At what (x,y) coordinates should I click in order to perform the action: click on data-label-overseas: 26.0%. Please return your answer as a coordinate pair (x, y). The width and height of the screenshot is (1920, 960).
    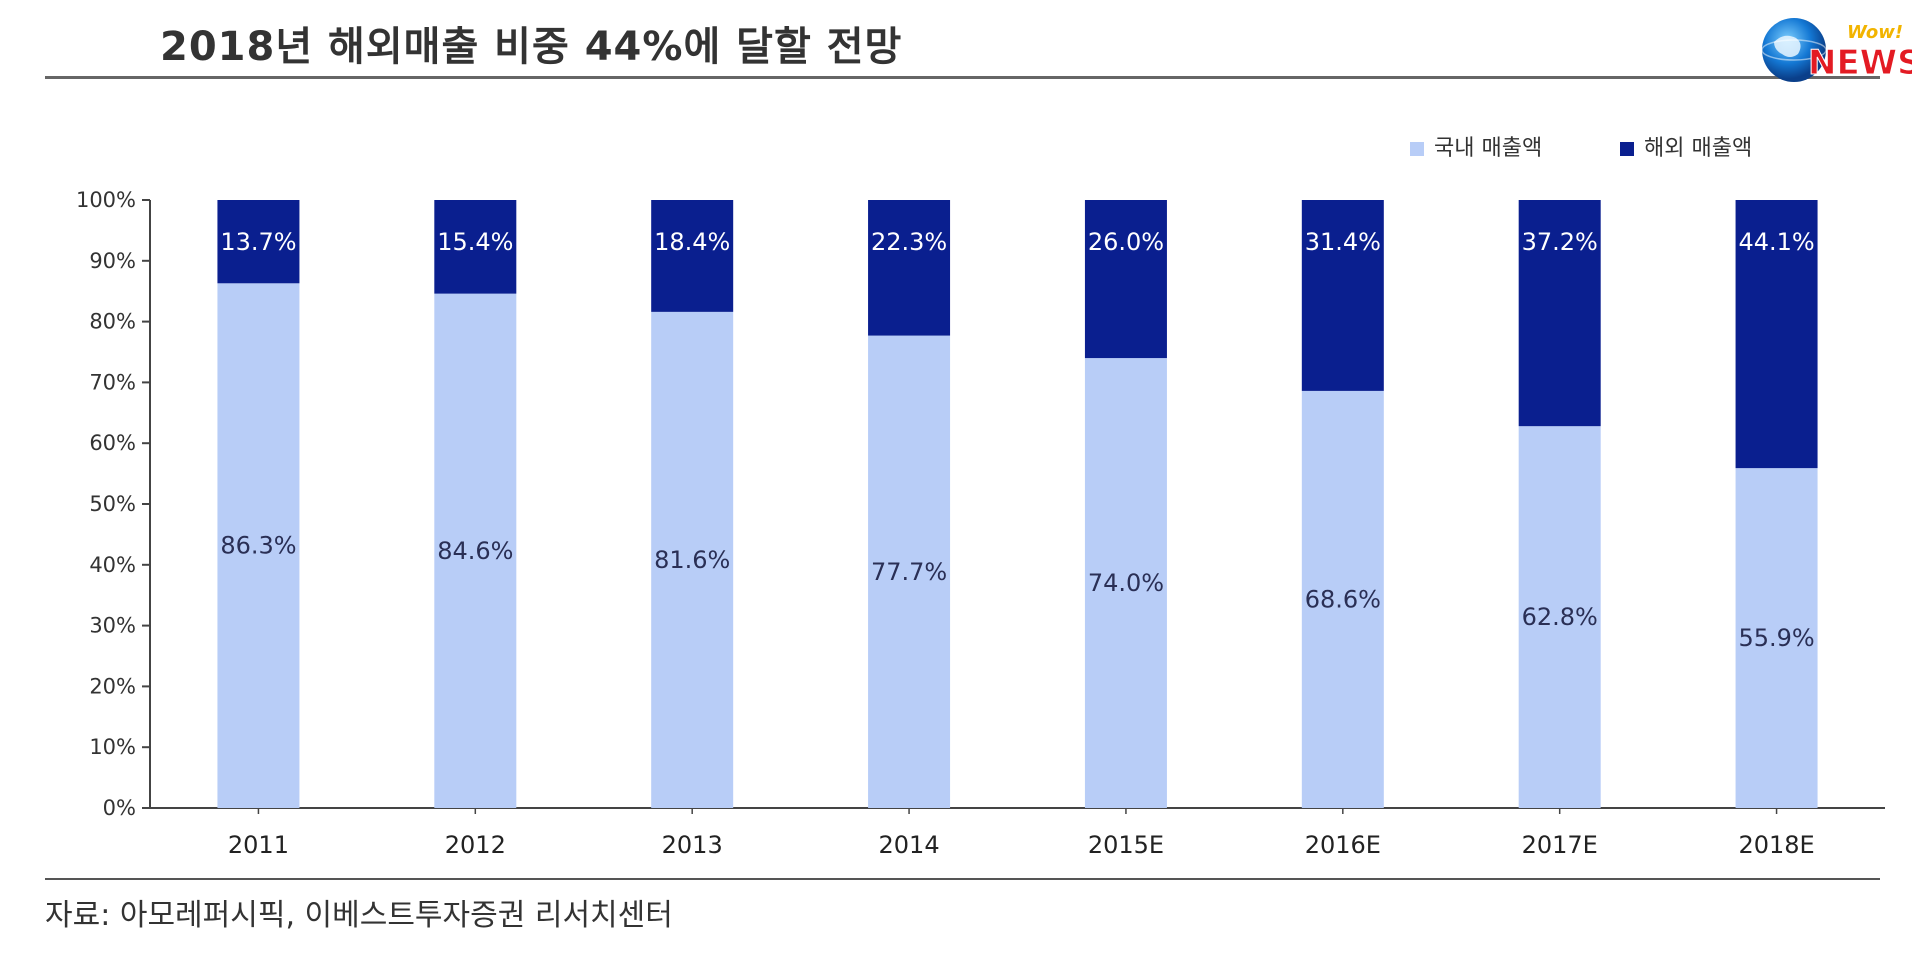
    Looking at the image, I should click on (1126, 242).